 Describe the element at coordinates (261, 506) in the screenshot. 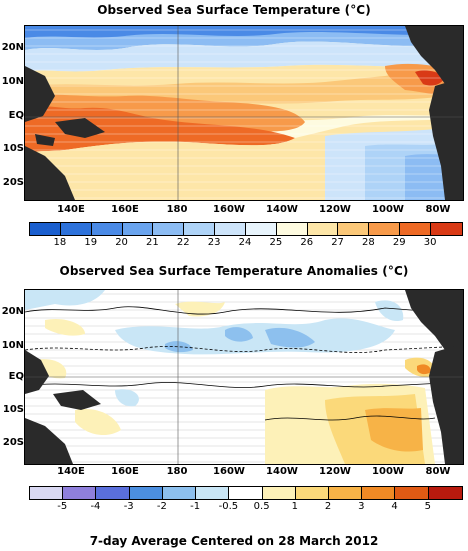

I see `colorbar-label: 0.5` at that location.